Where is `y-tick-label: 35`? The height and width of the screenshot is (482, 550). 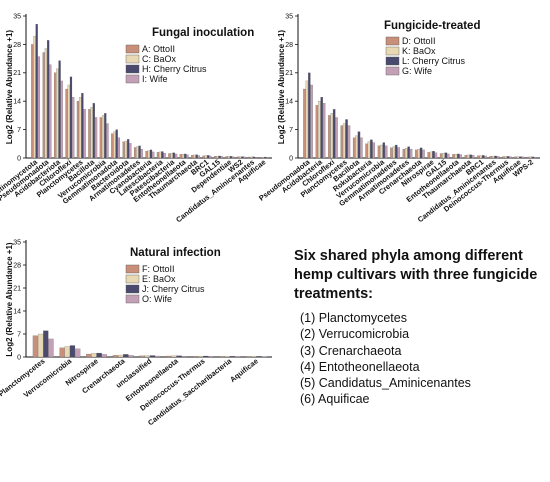 y-tick-label: 35 is located at coordinates (289, 16).